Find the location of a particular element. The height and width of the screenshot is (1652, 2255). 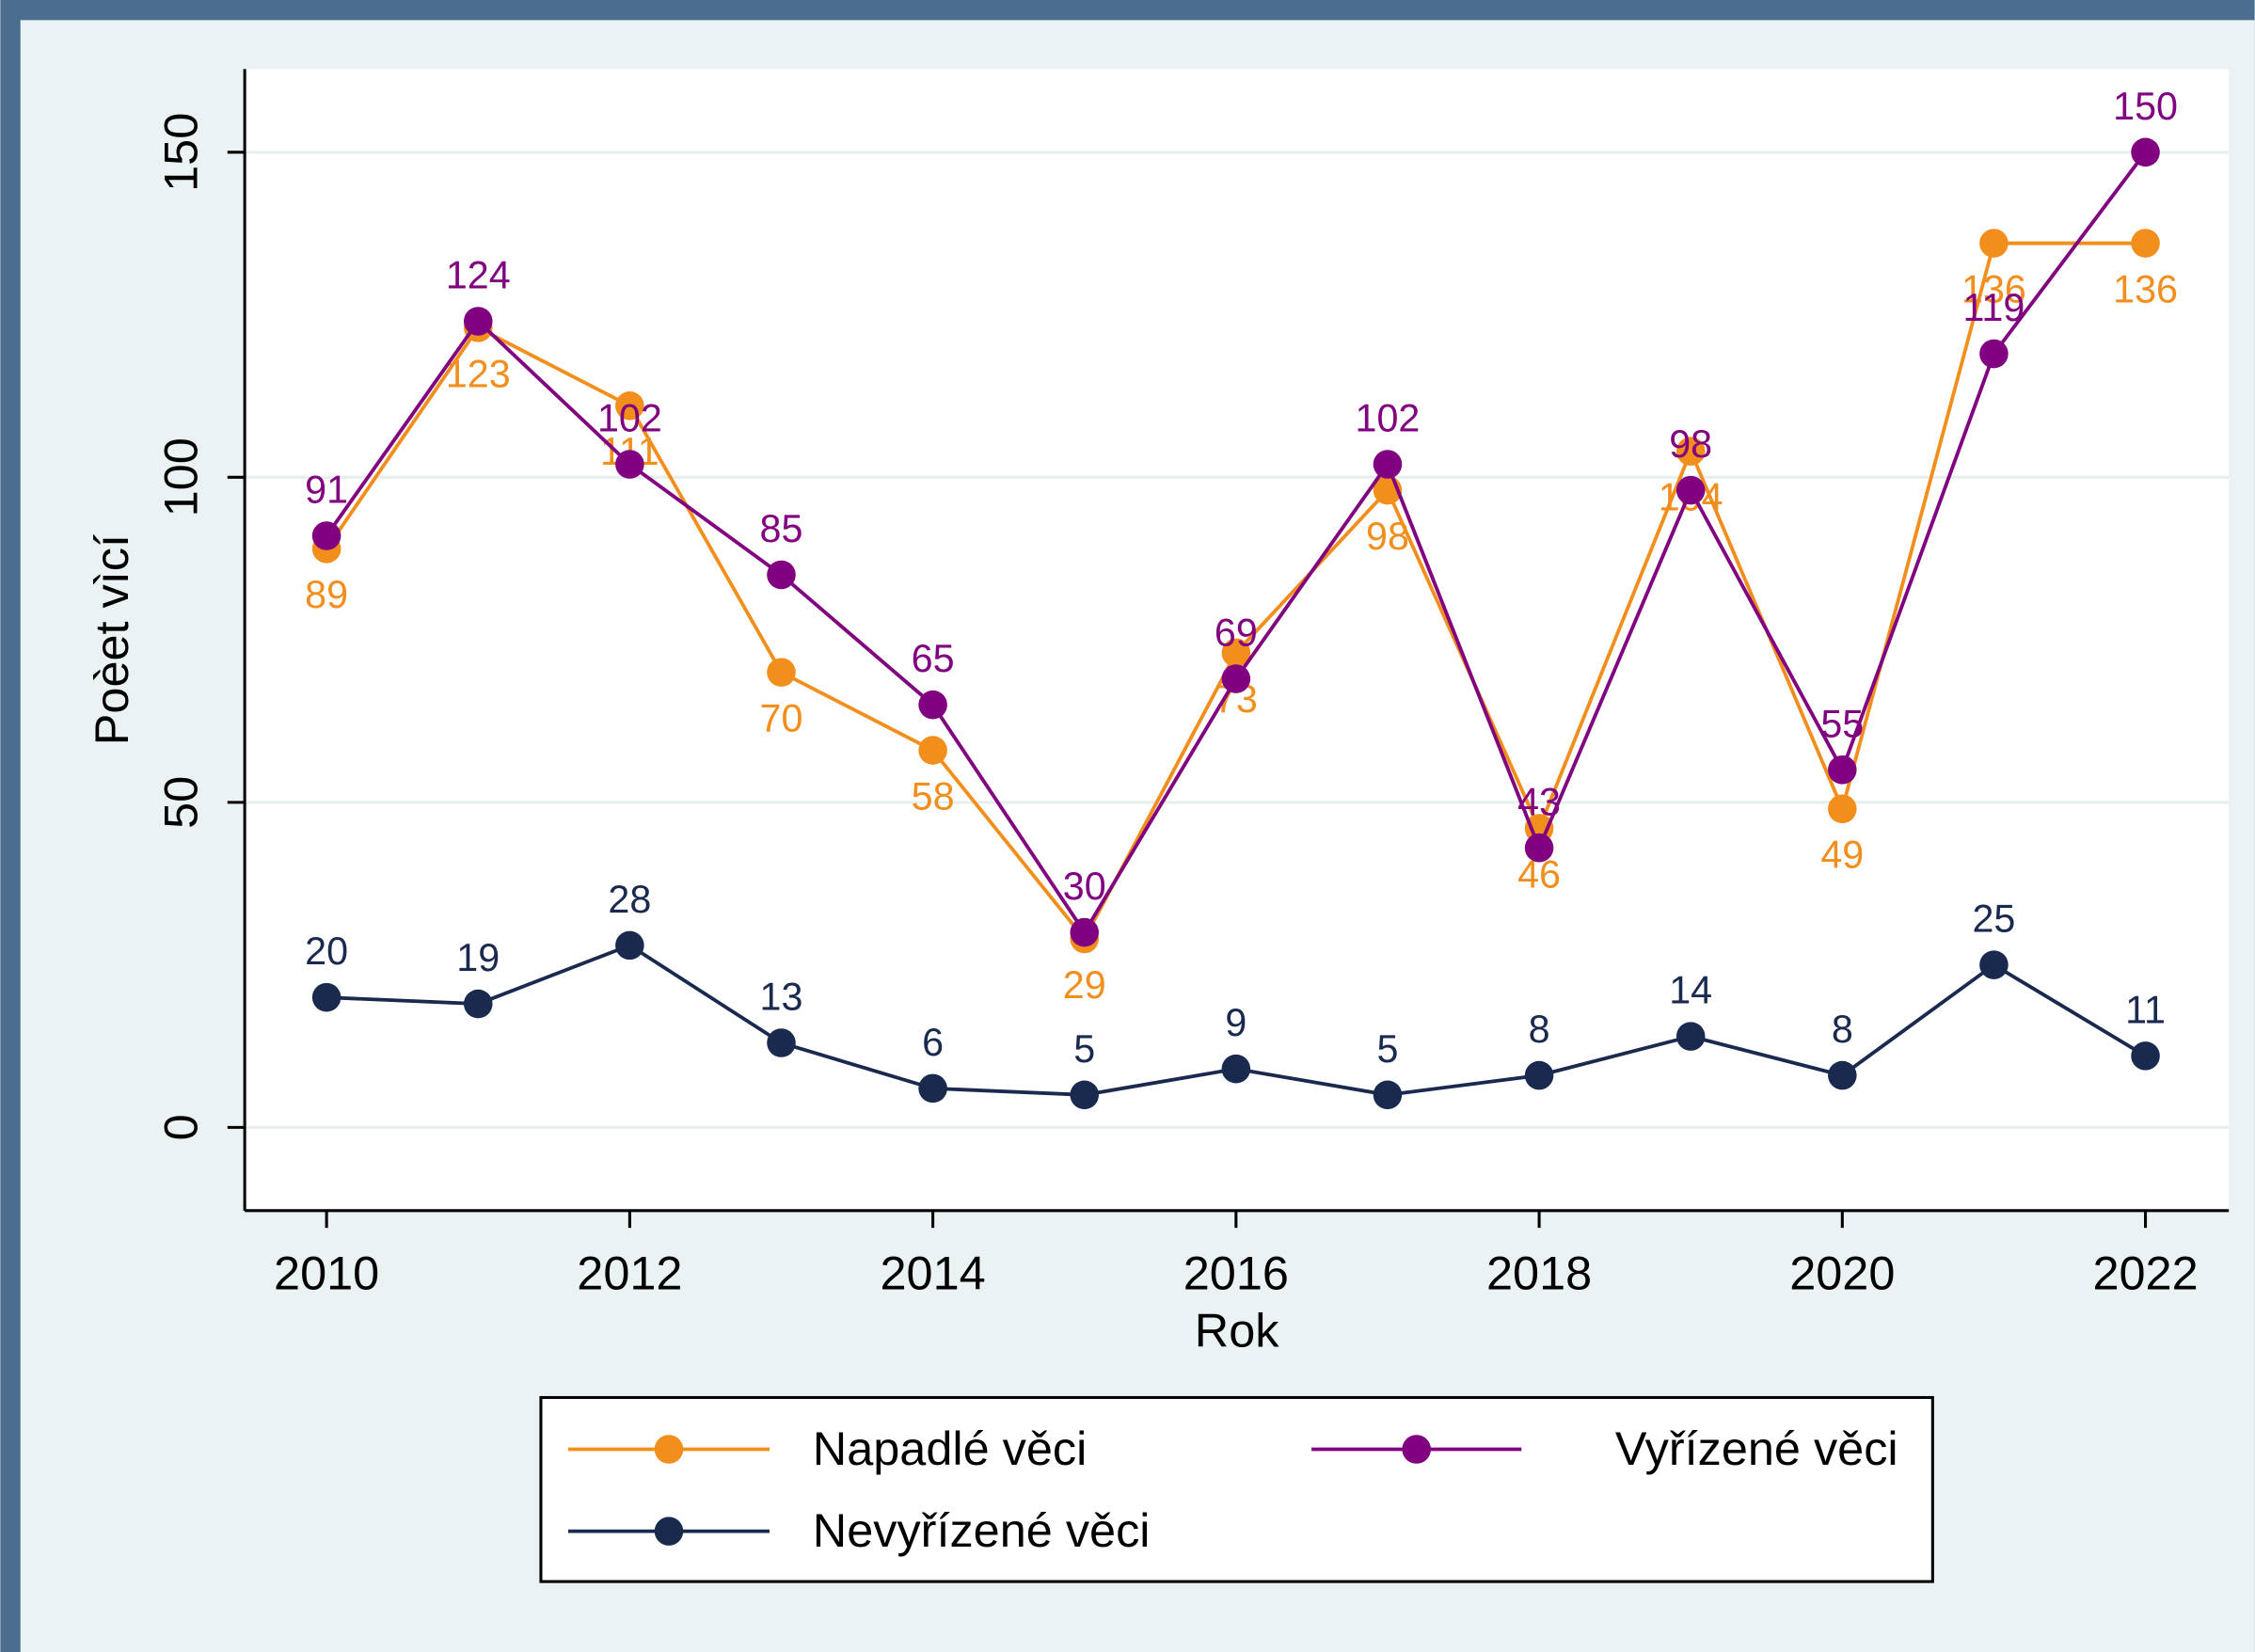

x-tick-label: 2020 is located at coordinates (1842, 1272).